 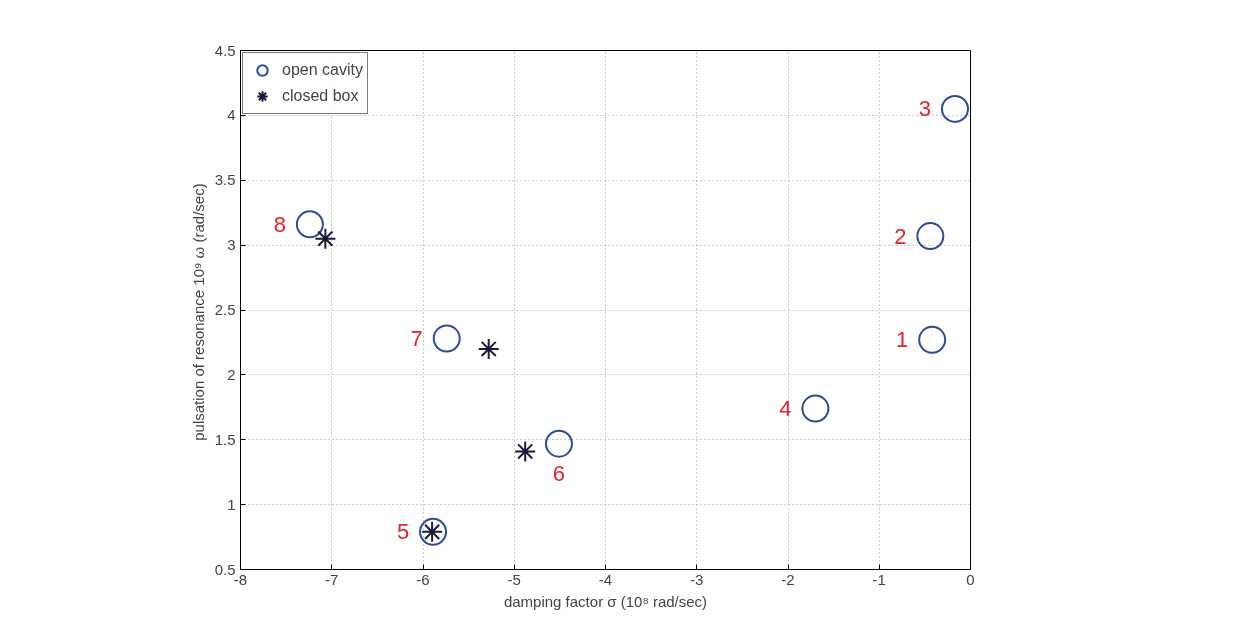 I want to click on annotation: 8, so click(x=279, y=224).